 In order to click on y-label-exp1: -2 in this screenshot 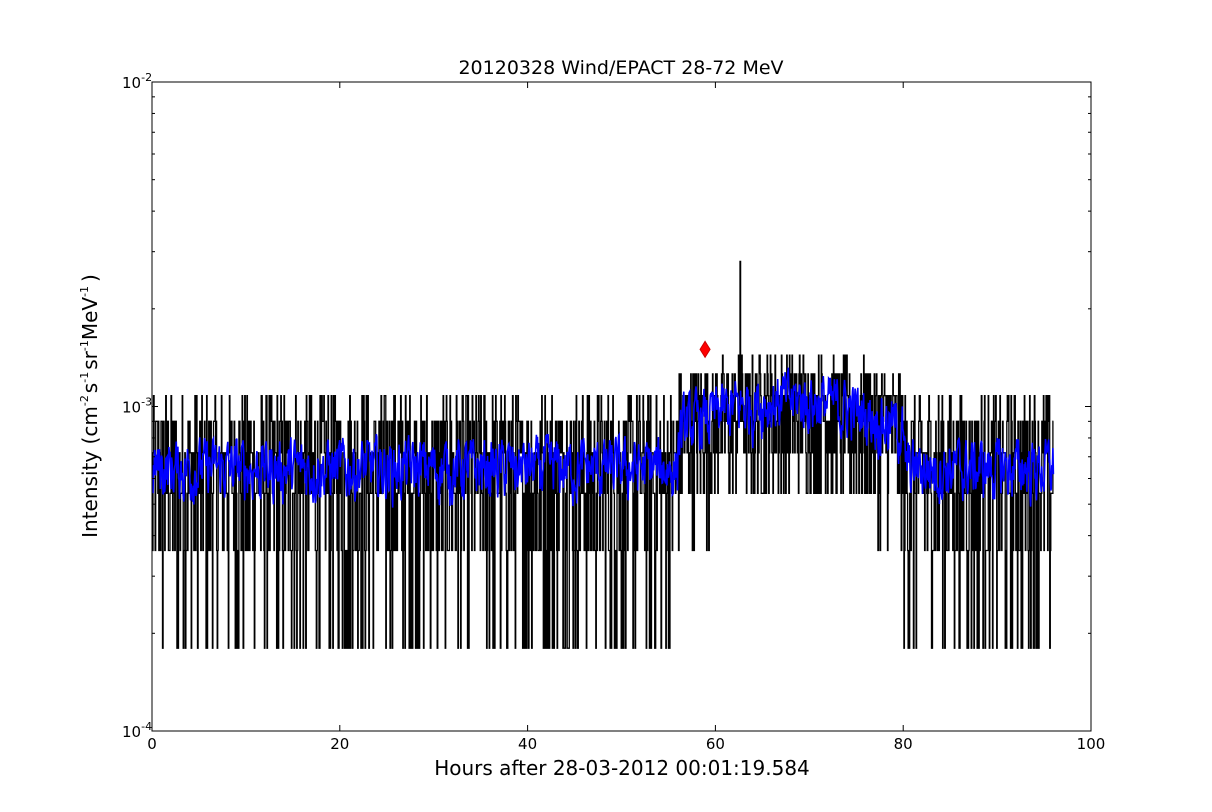, I will do `click(84, 400)`.